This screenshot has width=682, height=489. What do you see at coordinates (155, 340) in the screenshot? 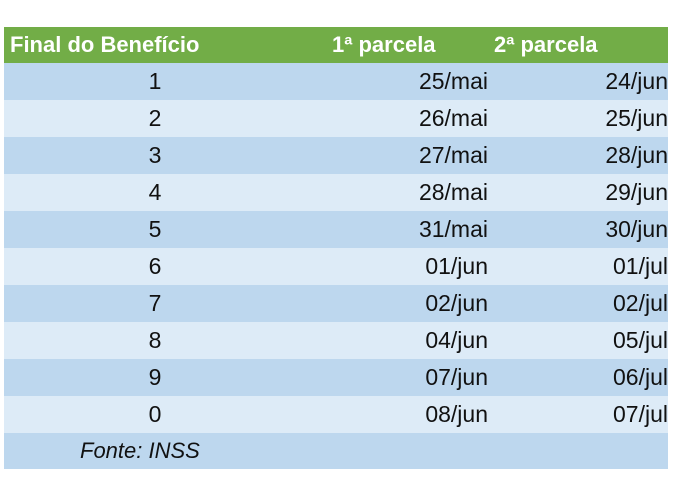
I see `cell-final: 8` at bounding box center [155, 340].